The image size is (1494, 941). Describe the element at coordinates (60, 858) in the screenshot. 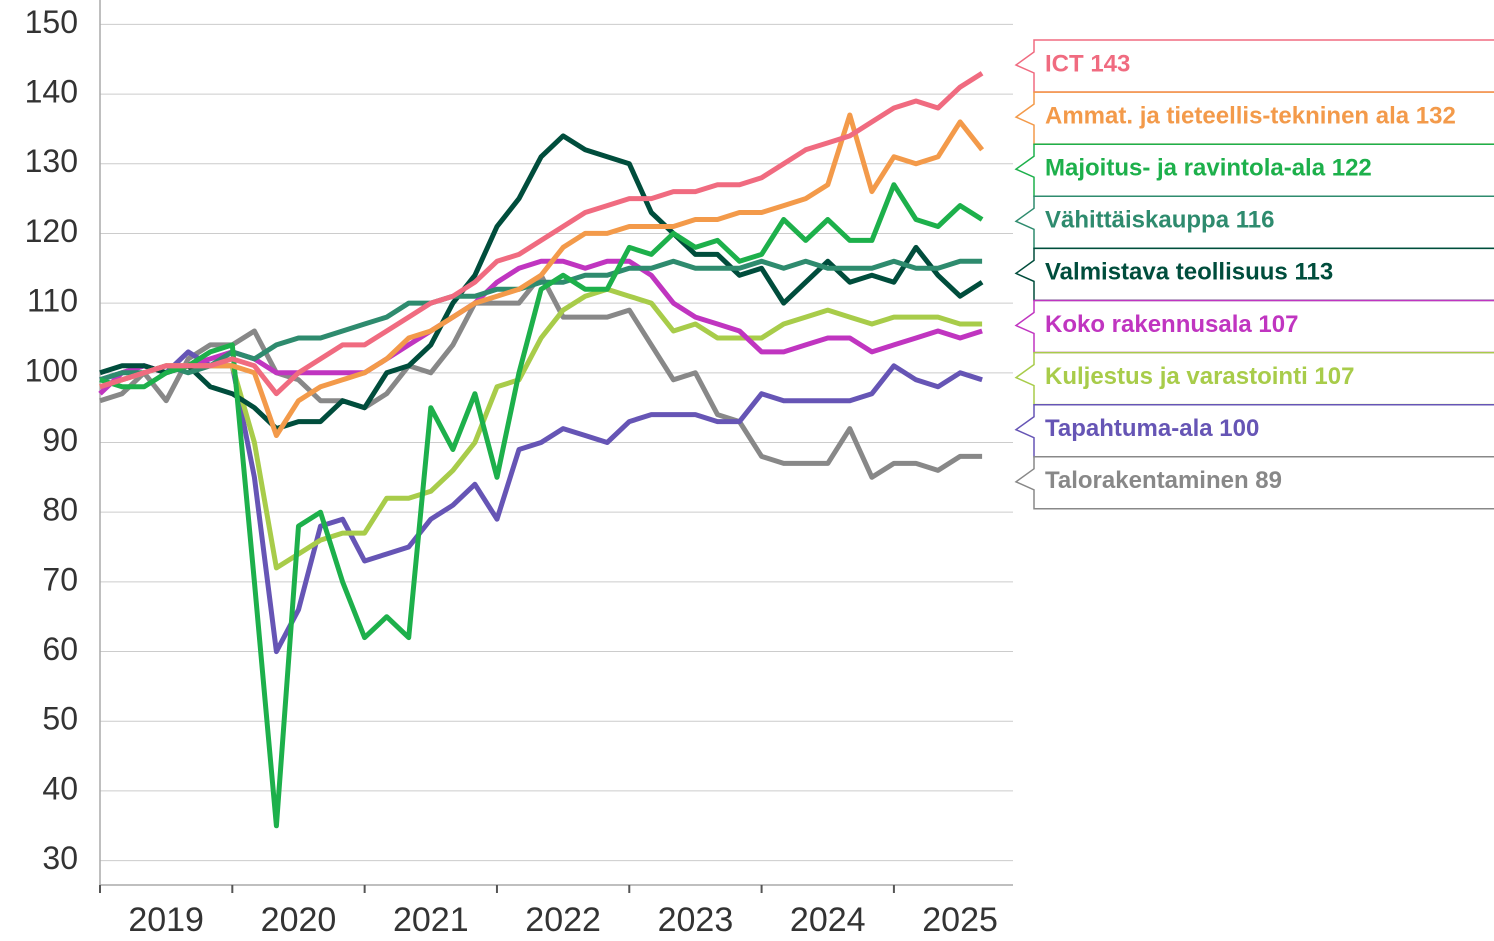

I see `y-tick-label: 30` at that location.